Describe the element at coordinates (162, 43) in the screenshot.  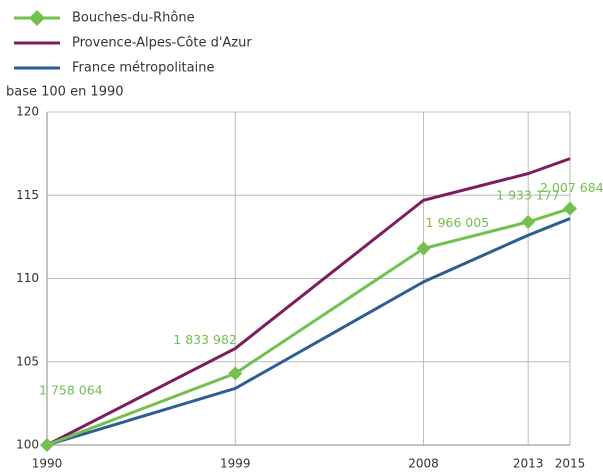
I see `legend-label: Provence-Alpes-Côte d'Azur` at that location.